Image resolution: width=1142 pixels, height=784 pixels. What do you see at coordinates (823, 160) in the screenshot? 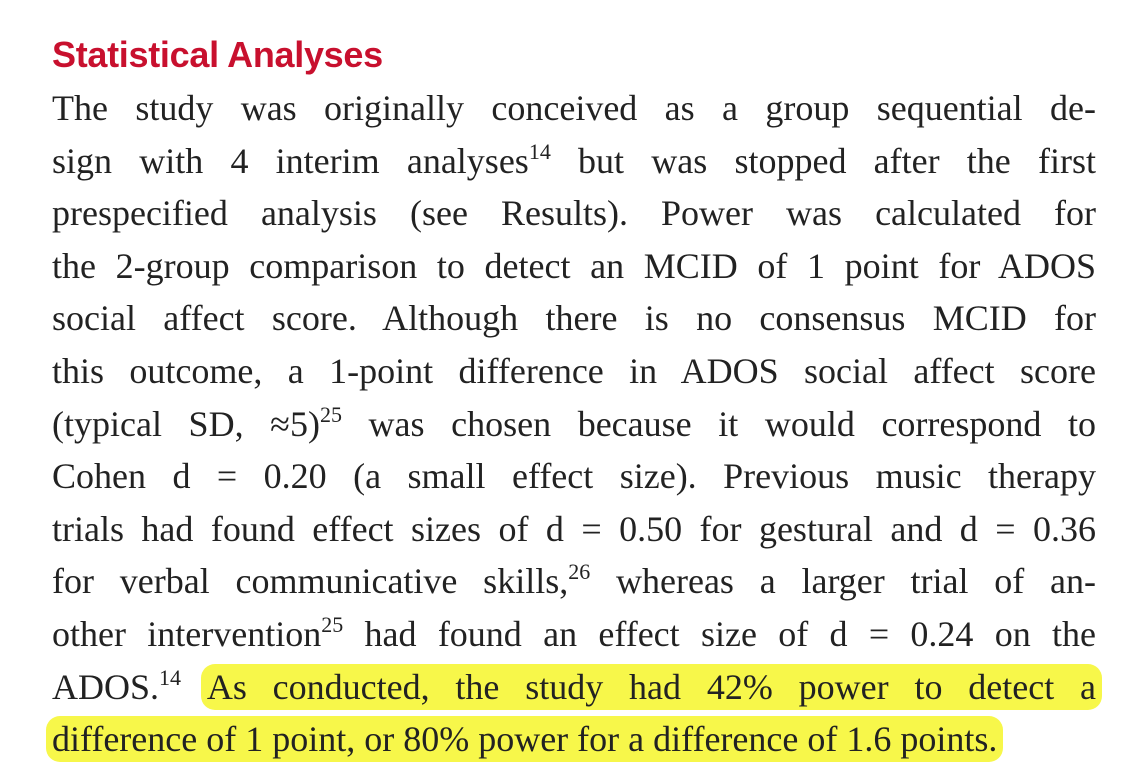
I see `text-run: but was stopped after the first` at bounding box center [823, 160].